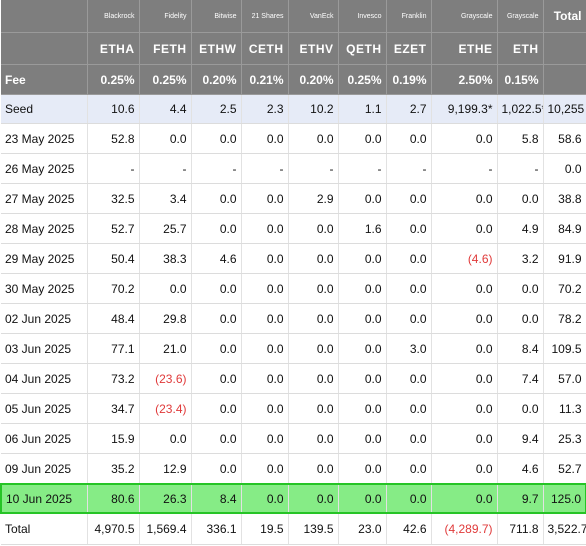 This screenshot has width=586, height=546. I want to click on row-total: 3,522.7, so click(564, 528).